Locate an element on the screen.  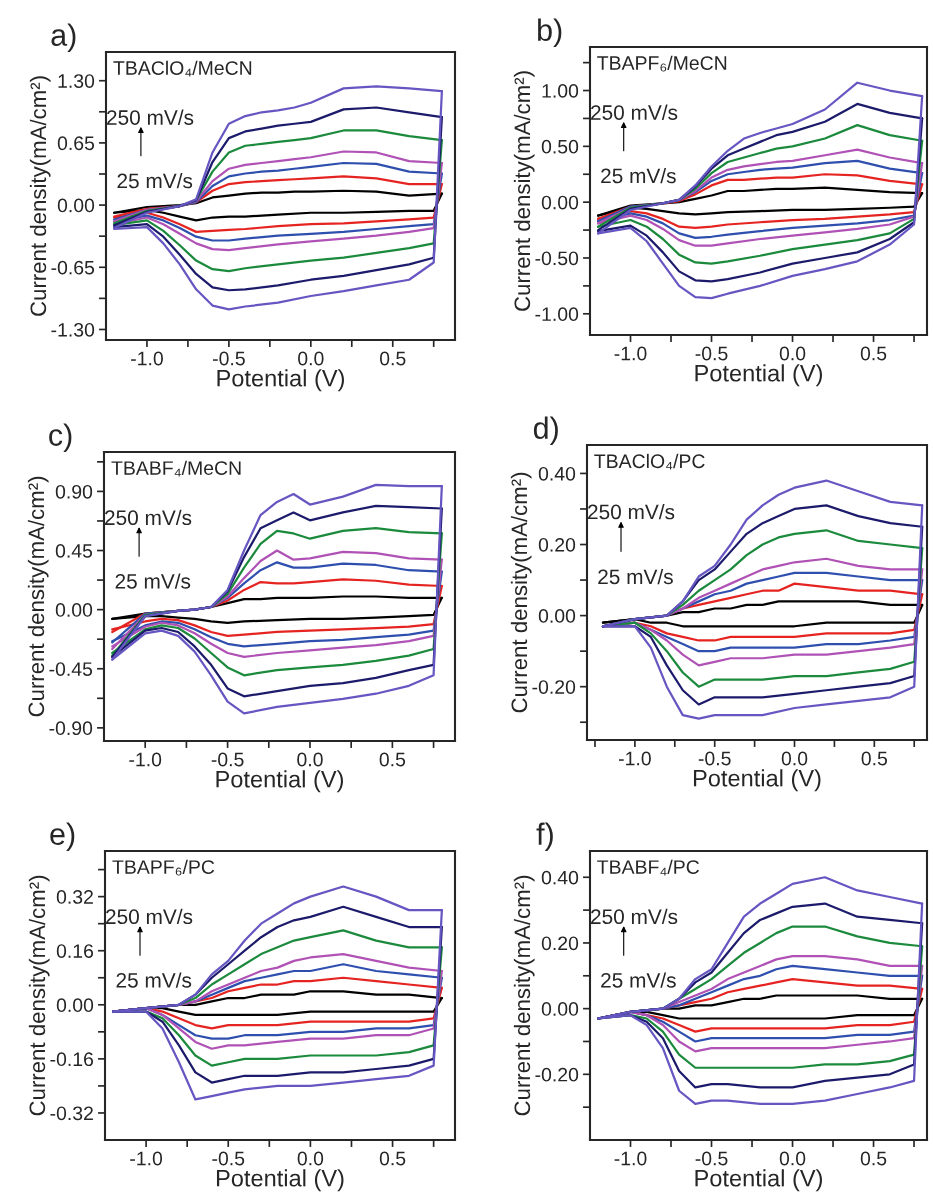
annotation: TBAPF₆/MeCN is located at coordinates (662, 63).